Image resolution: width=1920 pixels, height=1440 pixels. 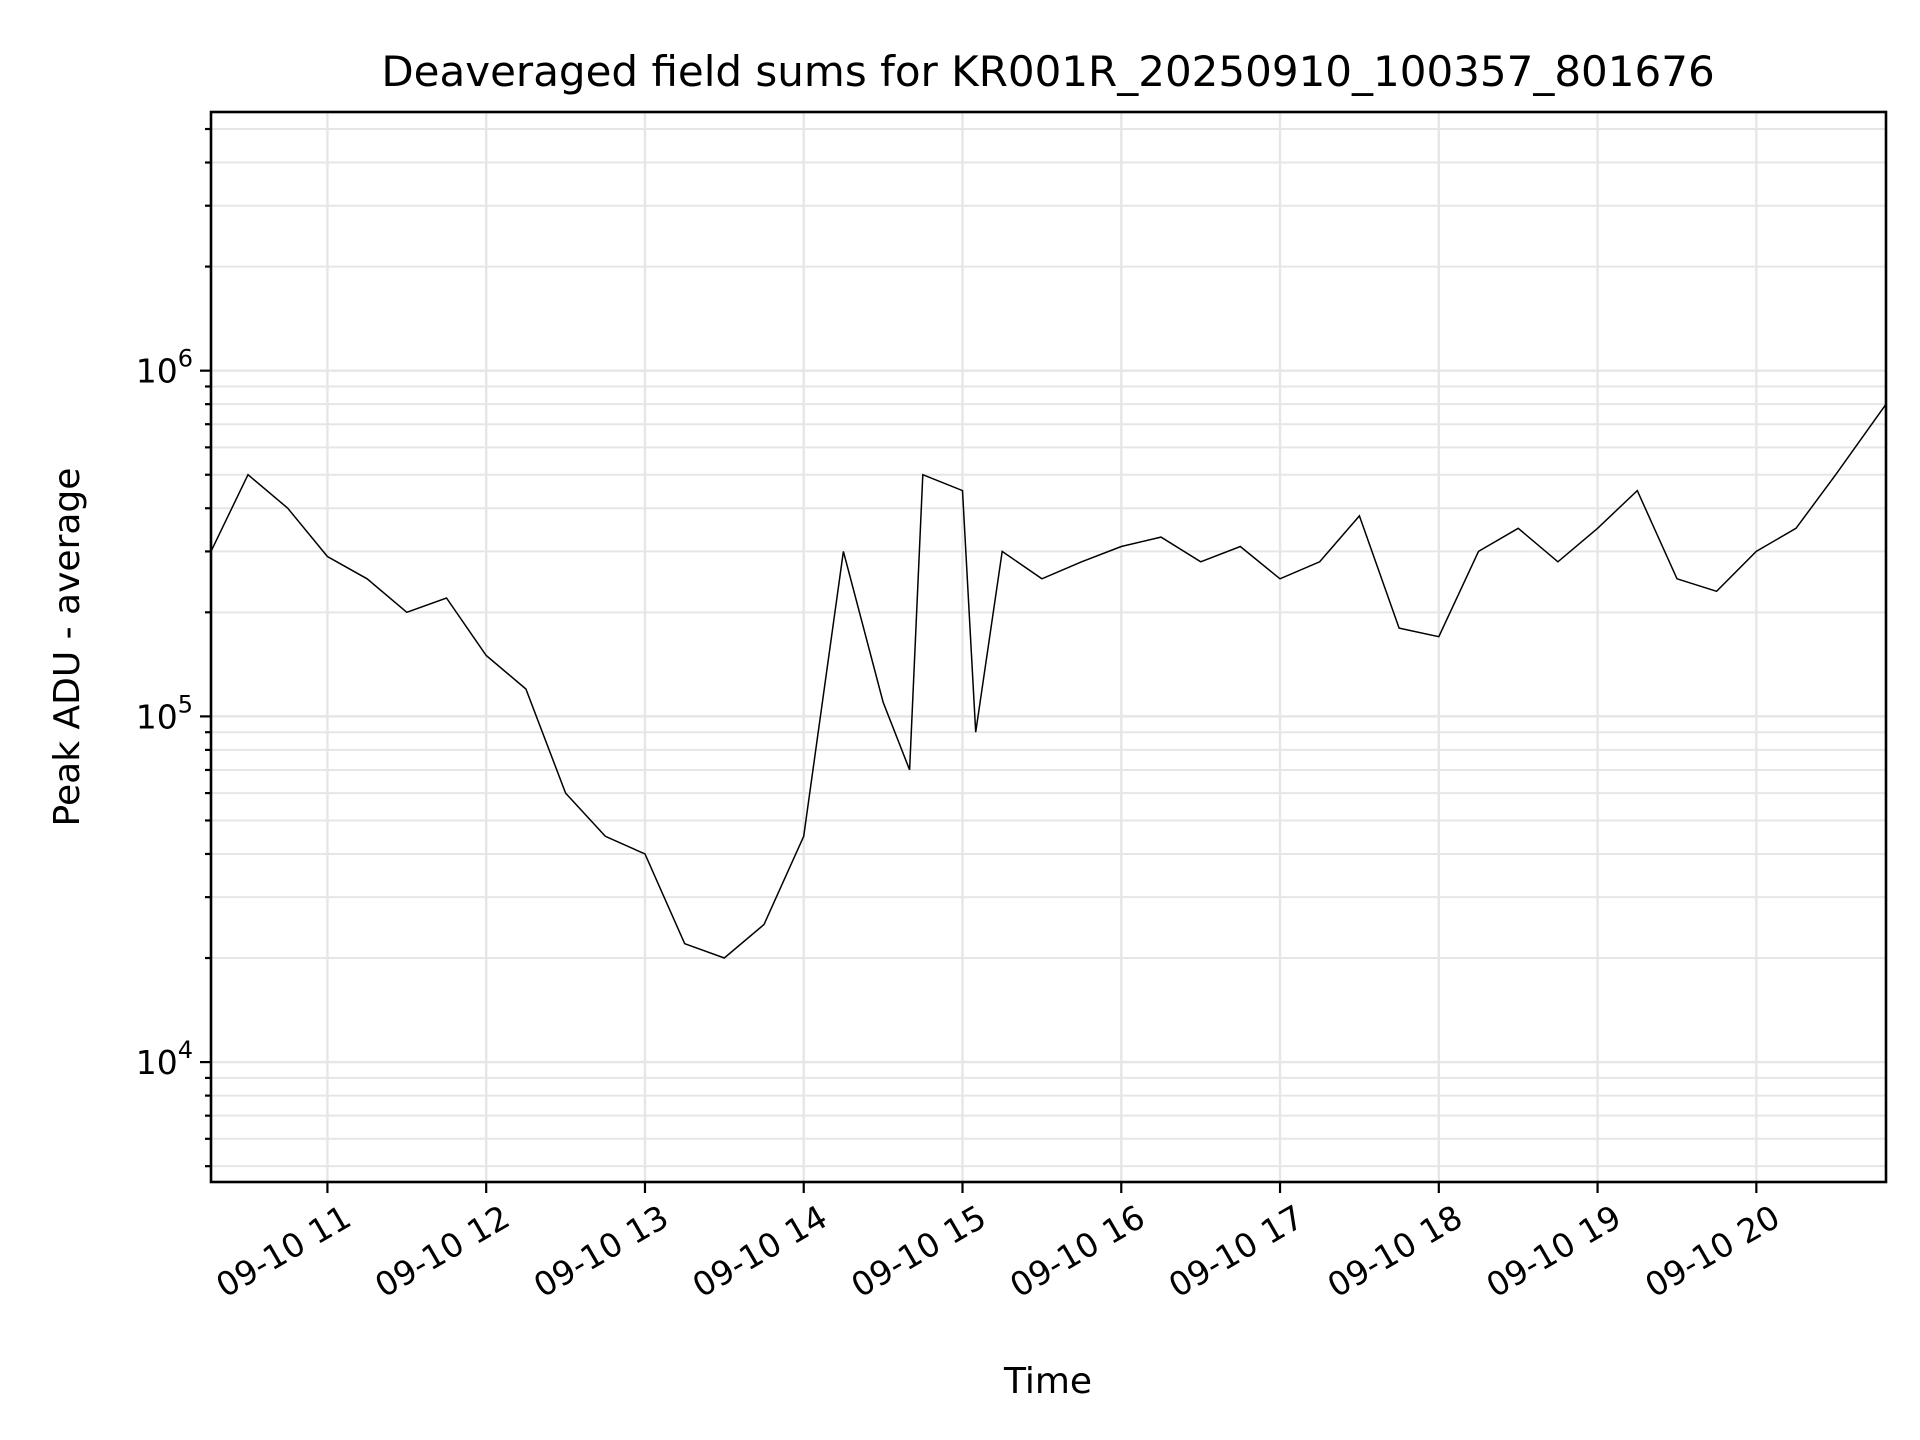 What do you see at coordinates (1047, 1381) in the screenshot?
I see `x-axis-label: Time` at bounding box center [1047, 1381].